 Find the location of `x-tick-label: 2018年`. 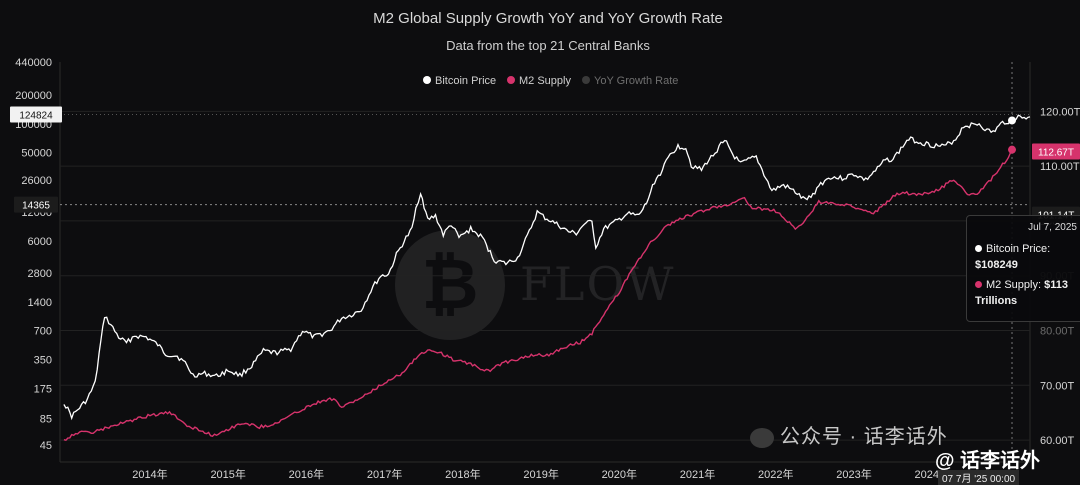

x-tick-label: 2018年 is located at coordinates (462, 474).